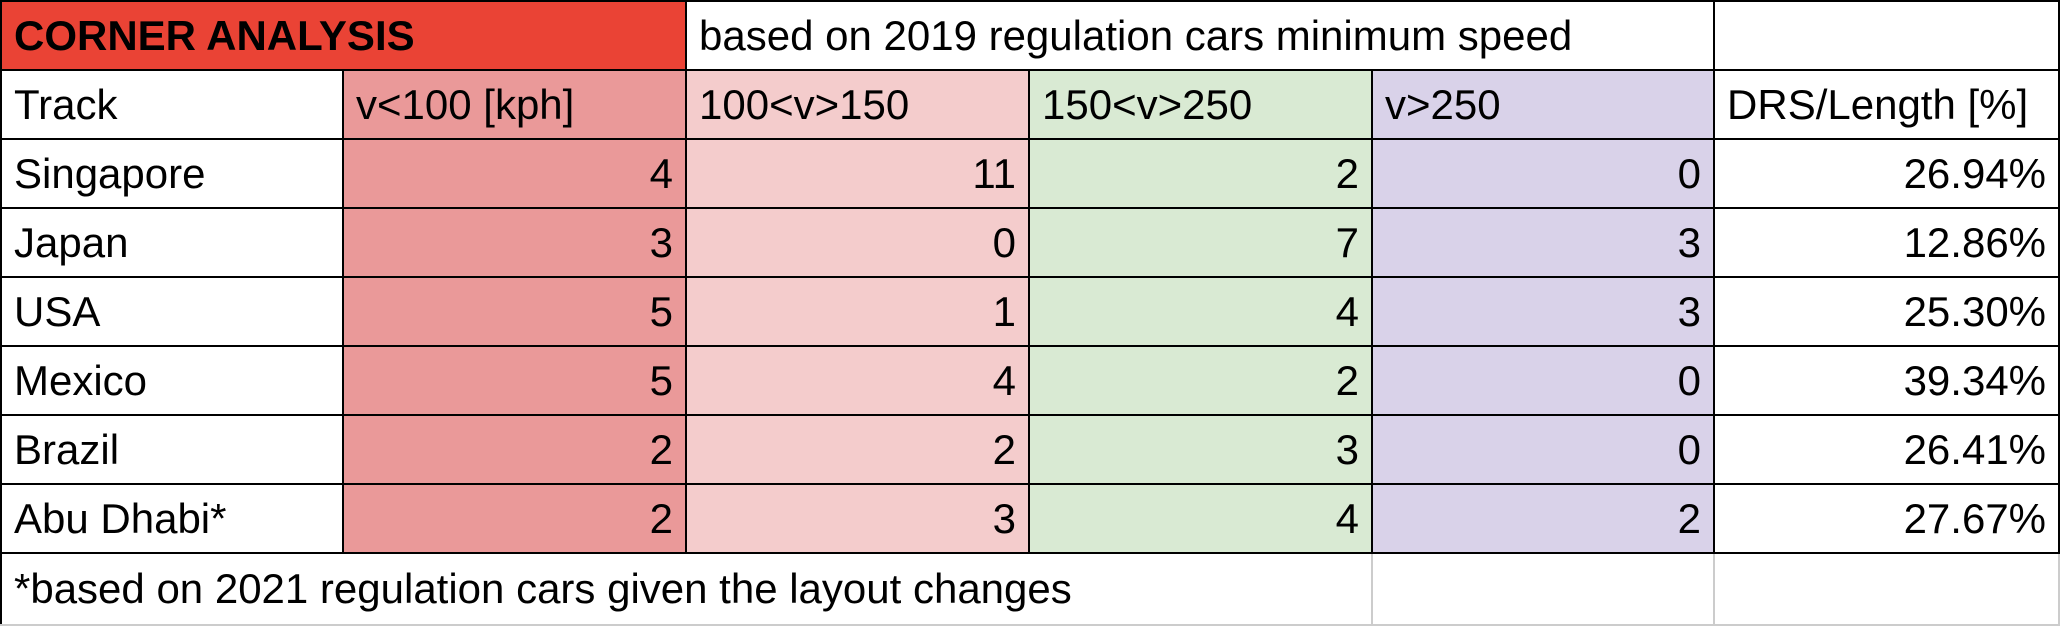  What do you see at coordinates (514, 242) in the screenshot?
I see `cell-v-lt-100: 3` at bounding box center [514, 242].